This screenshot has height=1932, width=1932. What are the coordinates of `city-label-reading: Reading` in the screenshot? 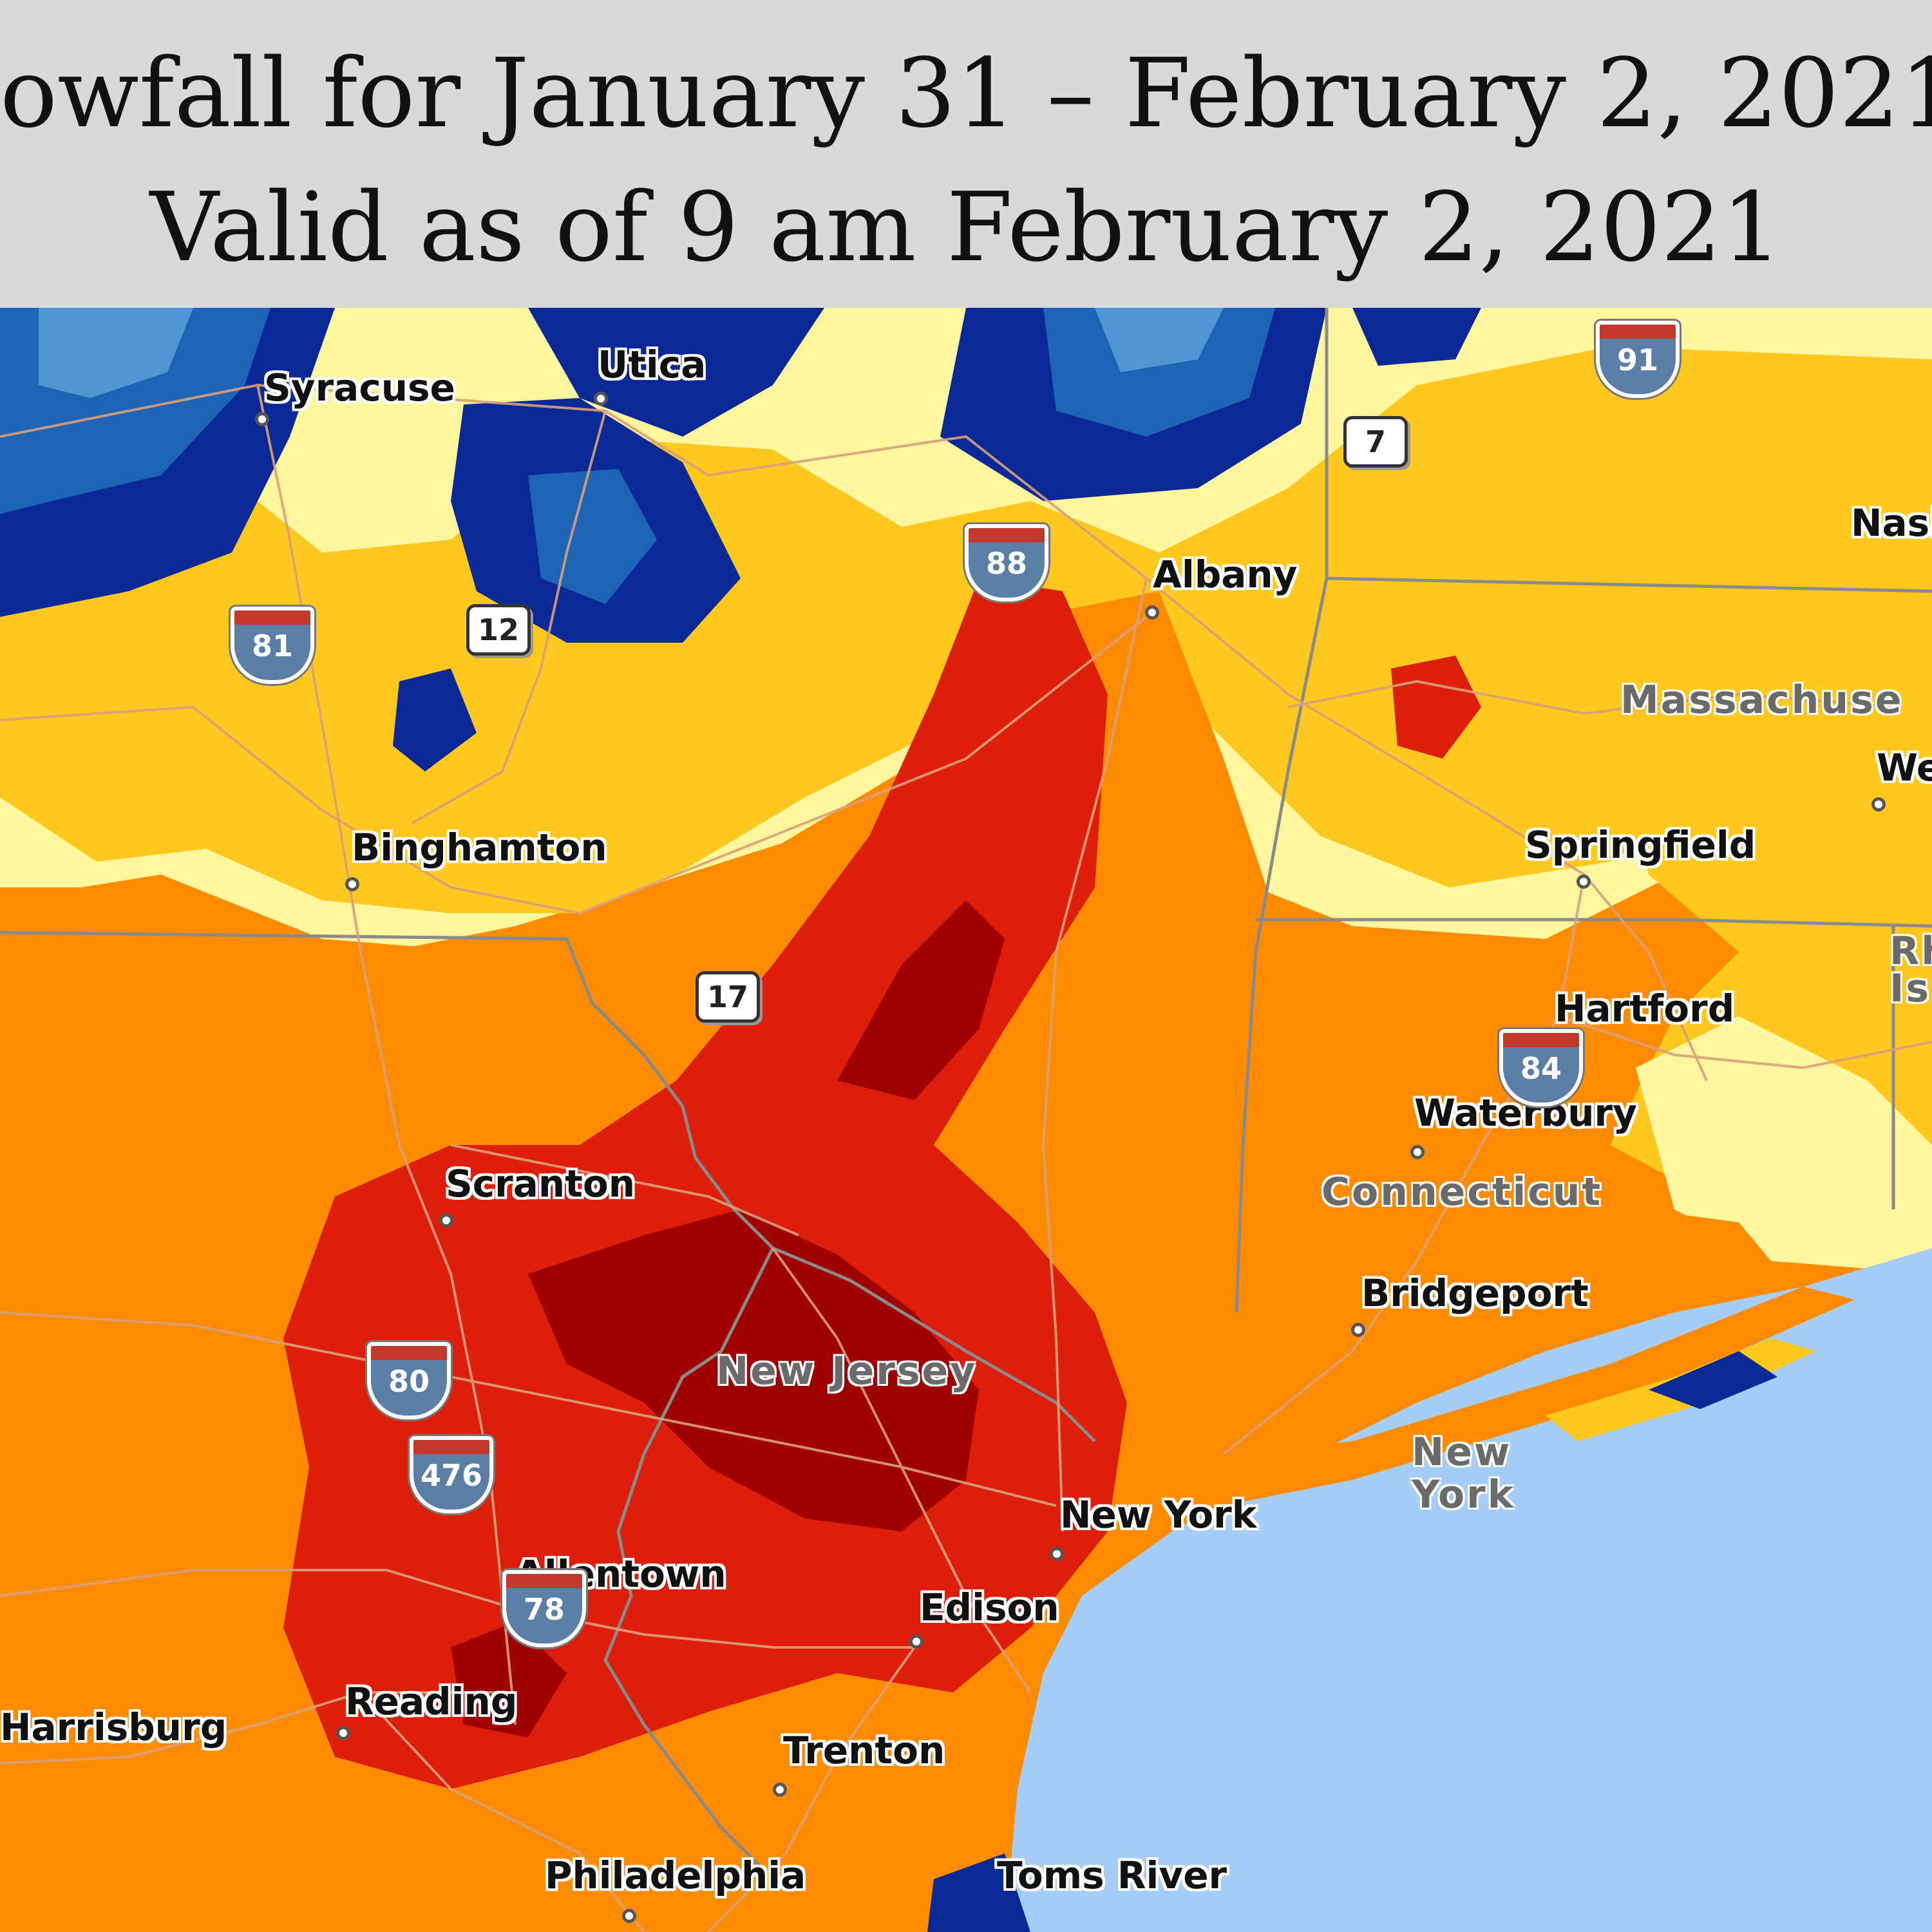 It's located at (431, 1702).